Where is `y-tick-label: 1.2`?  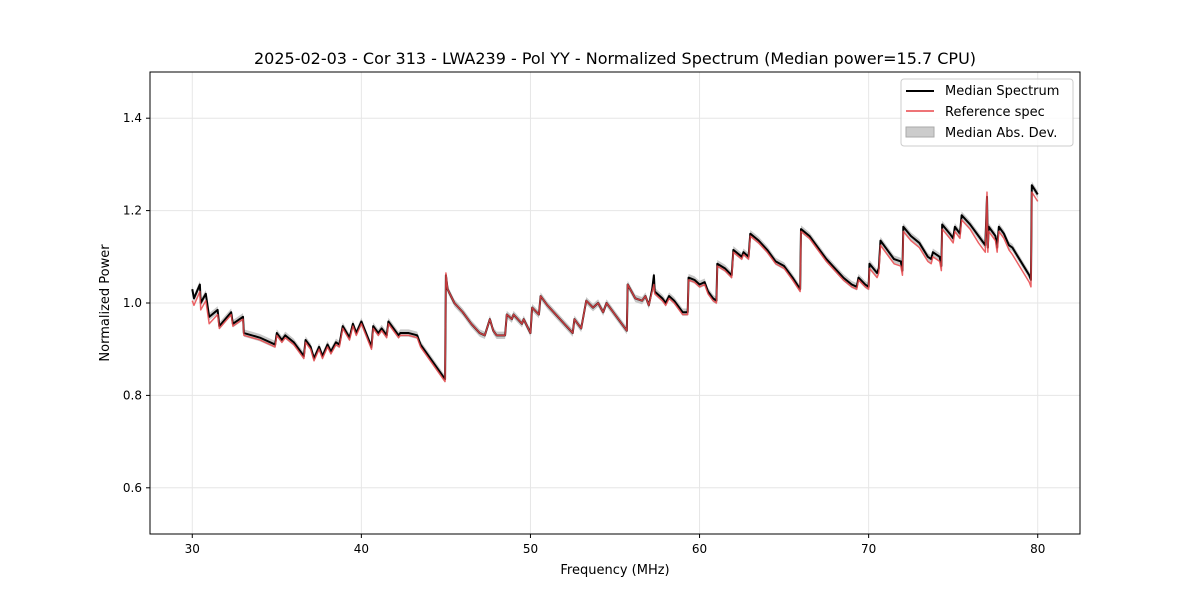
y-tick-label: 1.2 is located at coordinates (132, 211).